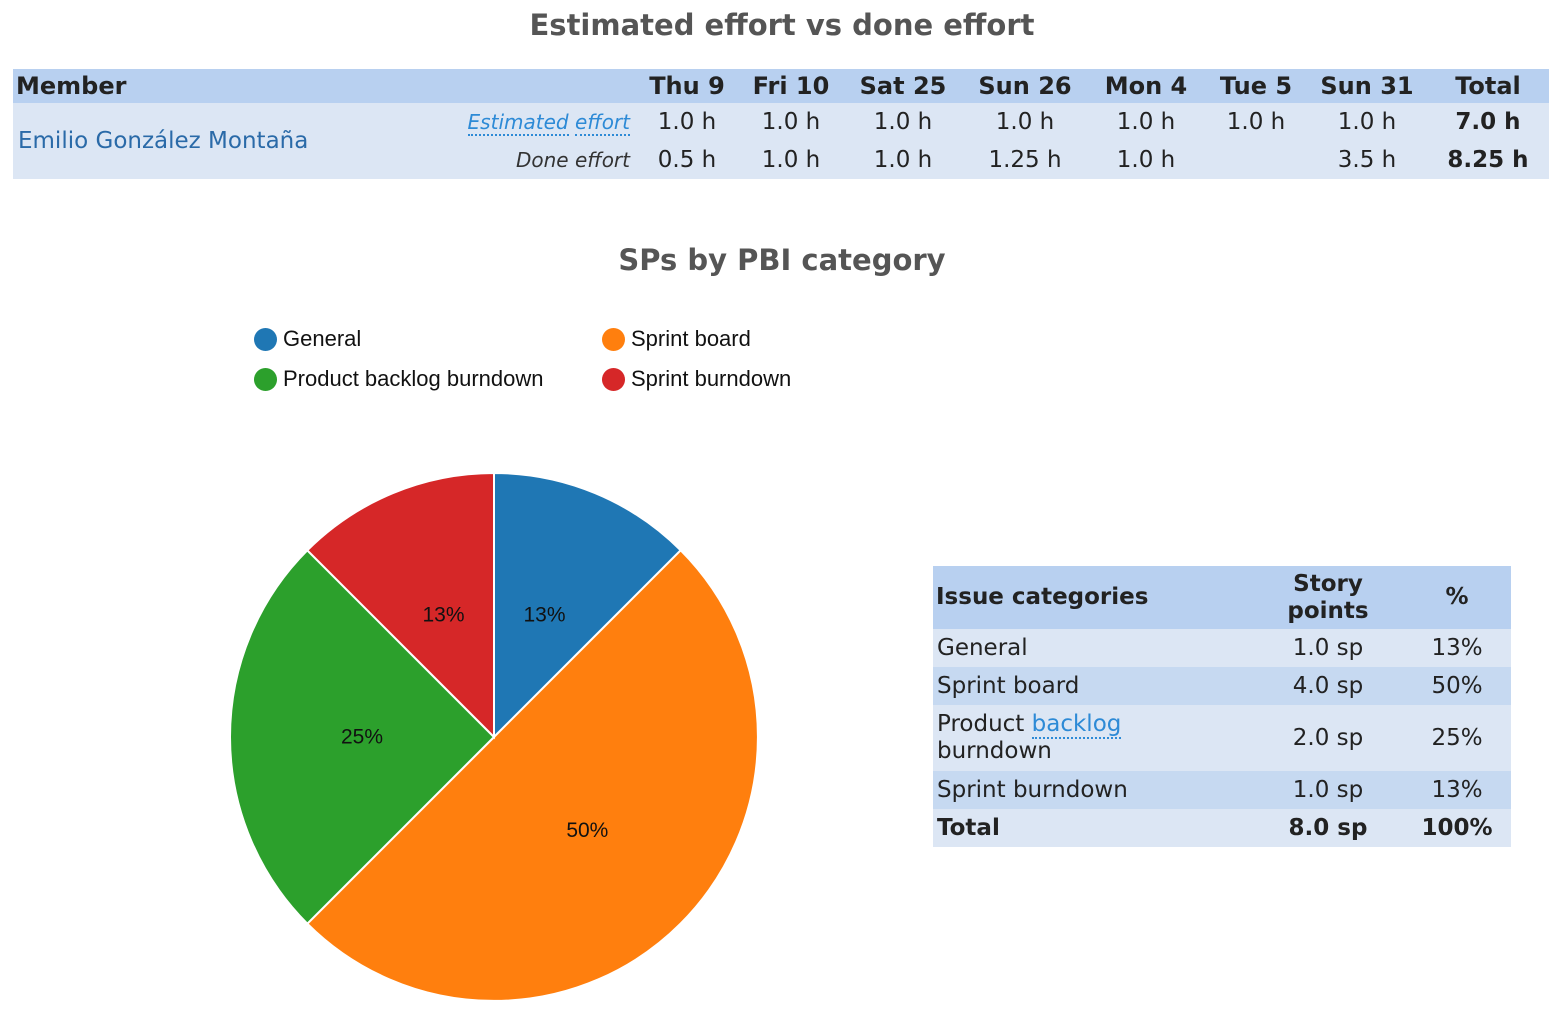  Describe the element at coordinates (572, 160) in the screenshot. I see `done-effort-label: Done effort` at that location.